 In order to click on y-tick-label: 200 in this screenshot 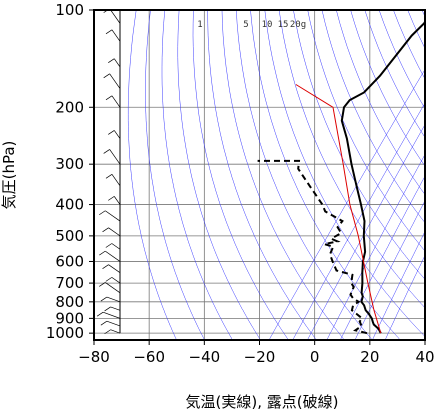, I will do `click(69, 107)`.